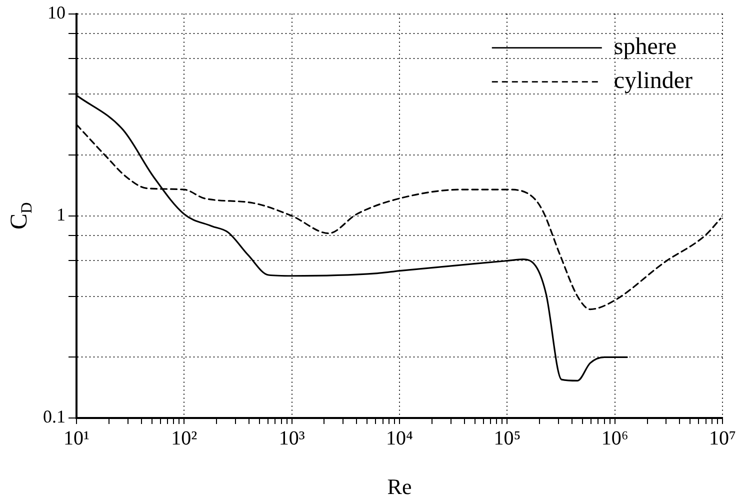 The width and height of the screenshot is (739, 504). Describe the element at coordinates (77, 438) in the screenshot. I see `x-tick-label: 10¹` at that location.